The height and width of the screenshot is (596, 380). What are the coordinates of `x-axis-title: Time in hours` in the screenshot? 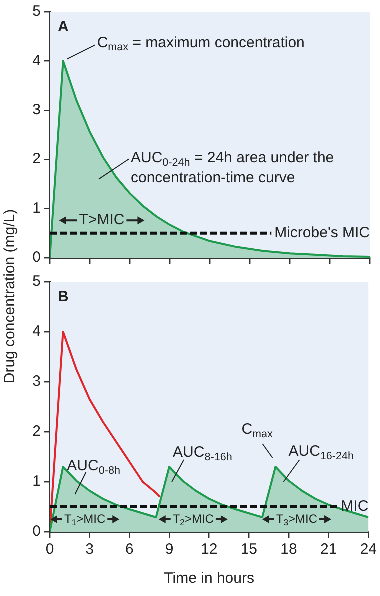 It's located at (209, 579).